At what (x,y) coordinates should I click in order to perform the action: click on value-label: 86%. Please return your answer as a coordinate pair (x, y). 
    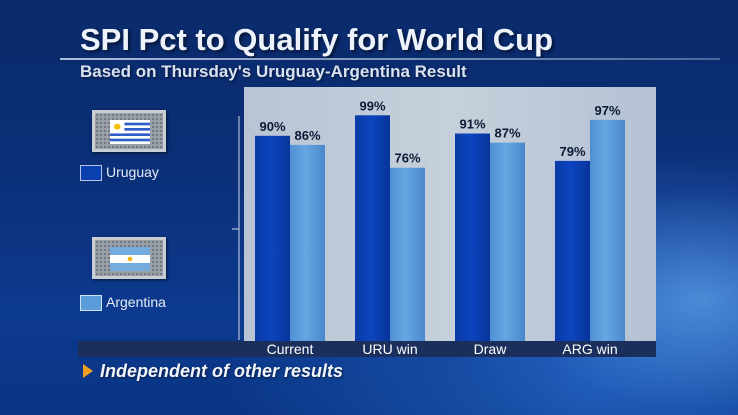
    Looking at the image, I should click on (307, 135).